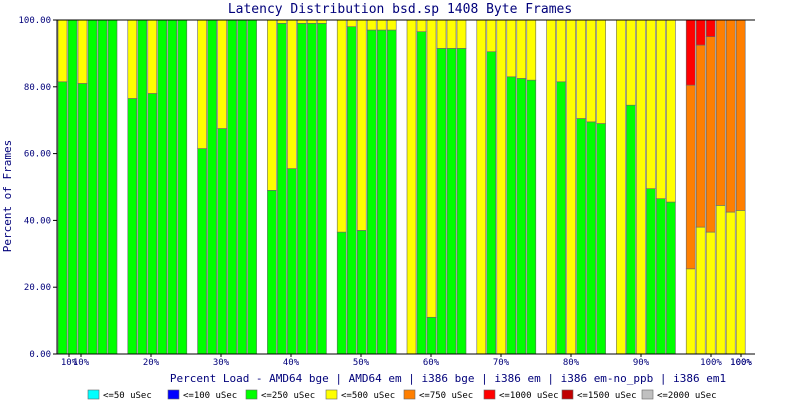  What do you see at coordinates (37, 155) in the screenshot?
I see `y-tick-label: 60.00` at bounding box center [37, 155].